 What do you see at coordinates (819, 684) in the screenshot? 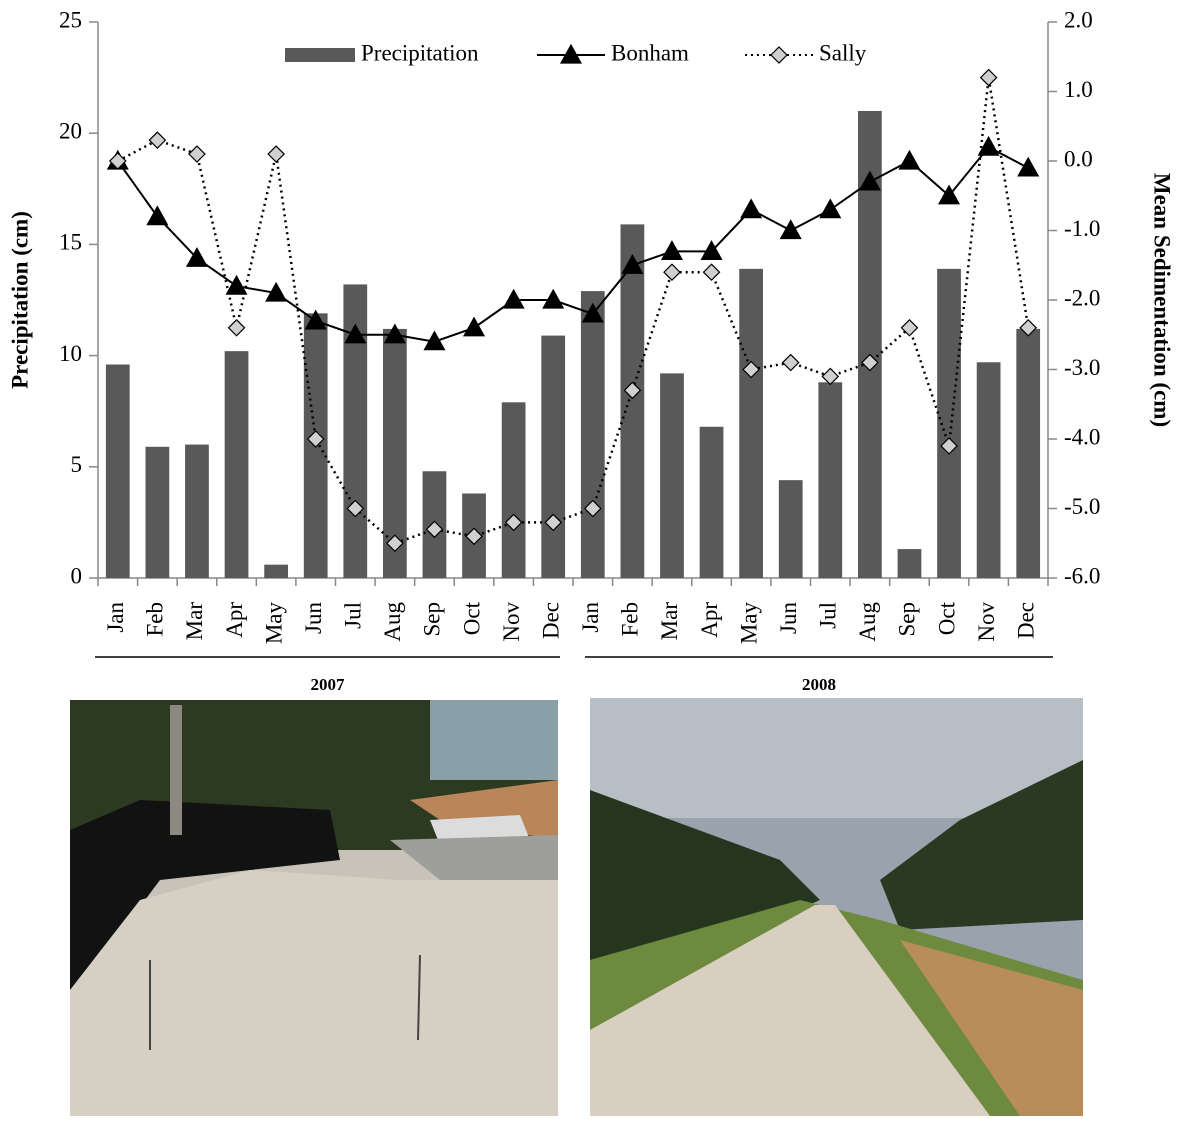
I see `group-label: 2008` at bounding box center [819, 684].